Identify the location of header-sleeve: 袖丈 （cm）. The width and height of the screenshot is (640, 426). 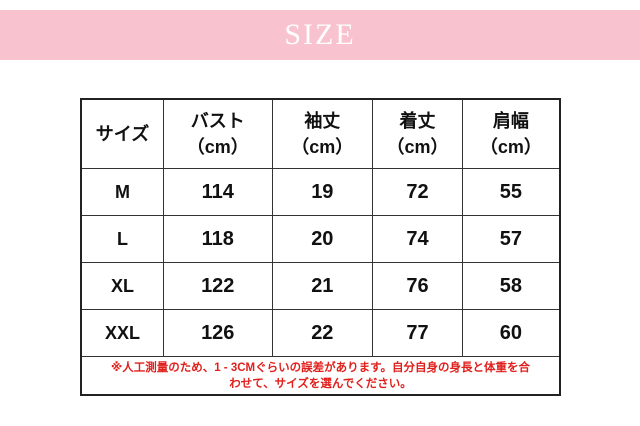
(322, 133).